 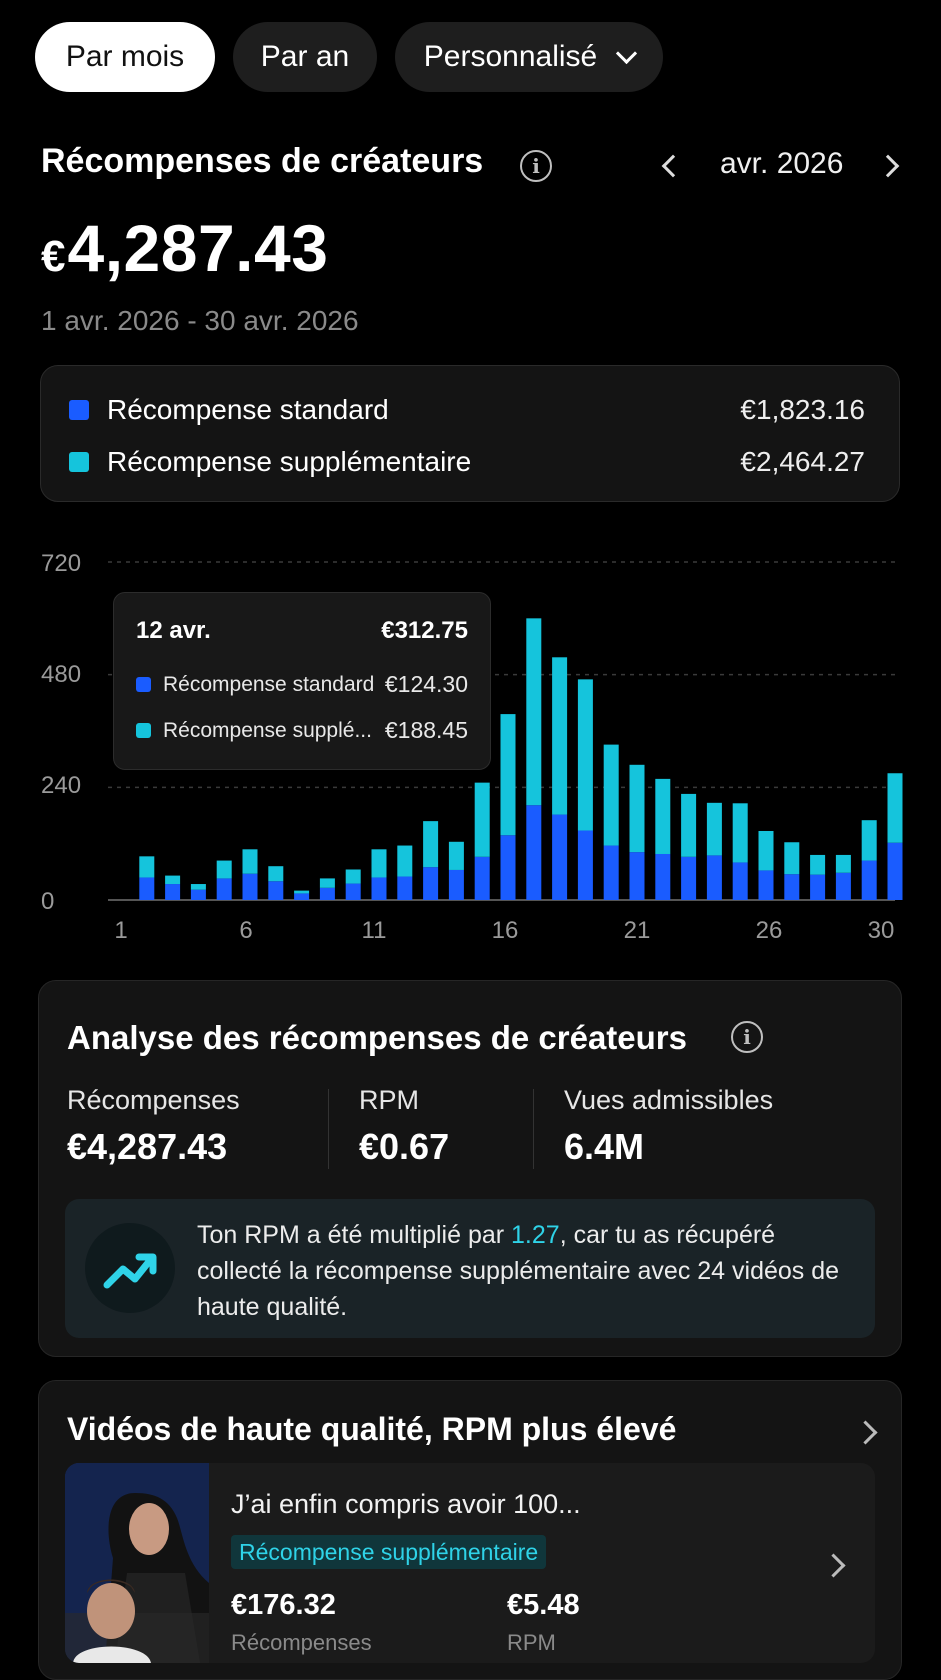 I want to click on metric-rewards: Récompenses €4,287.43, so click(x=153, y=1126).